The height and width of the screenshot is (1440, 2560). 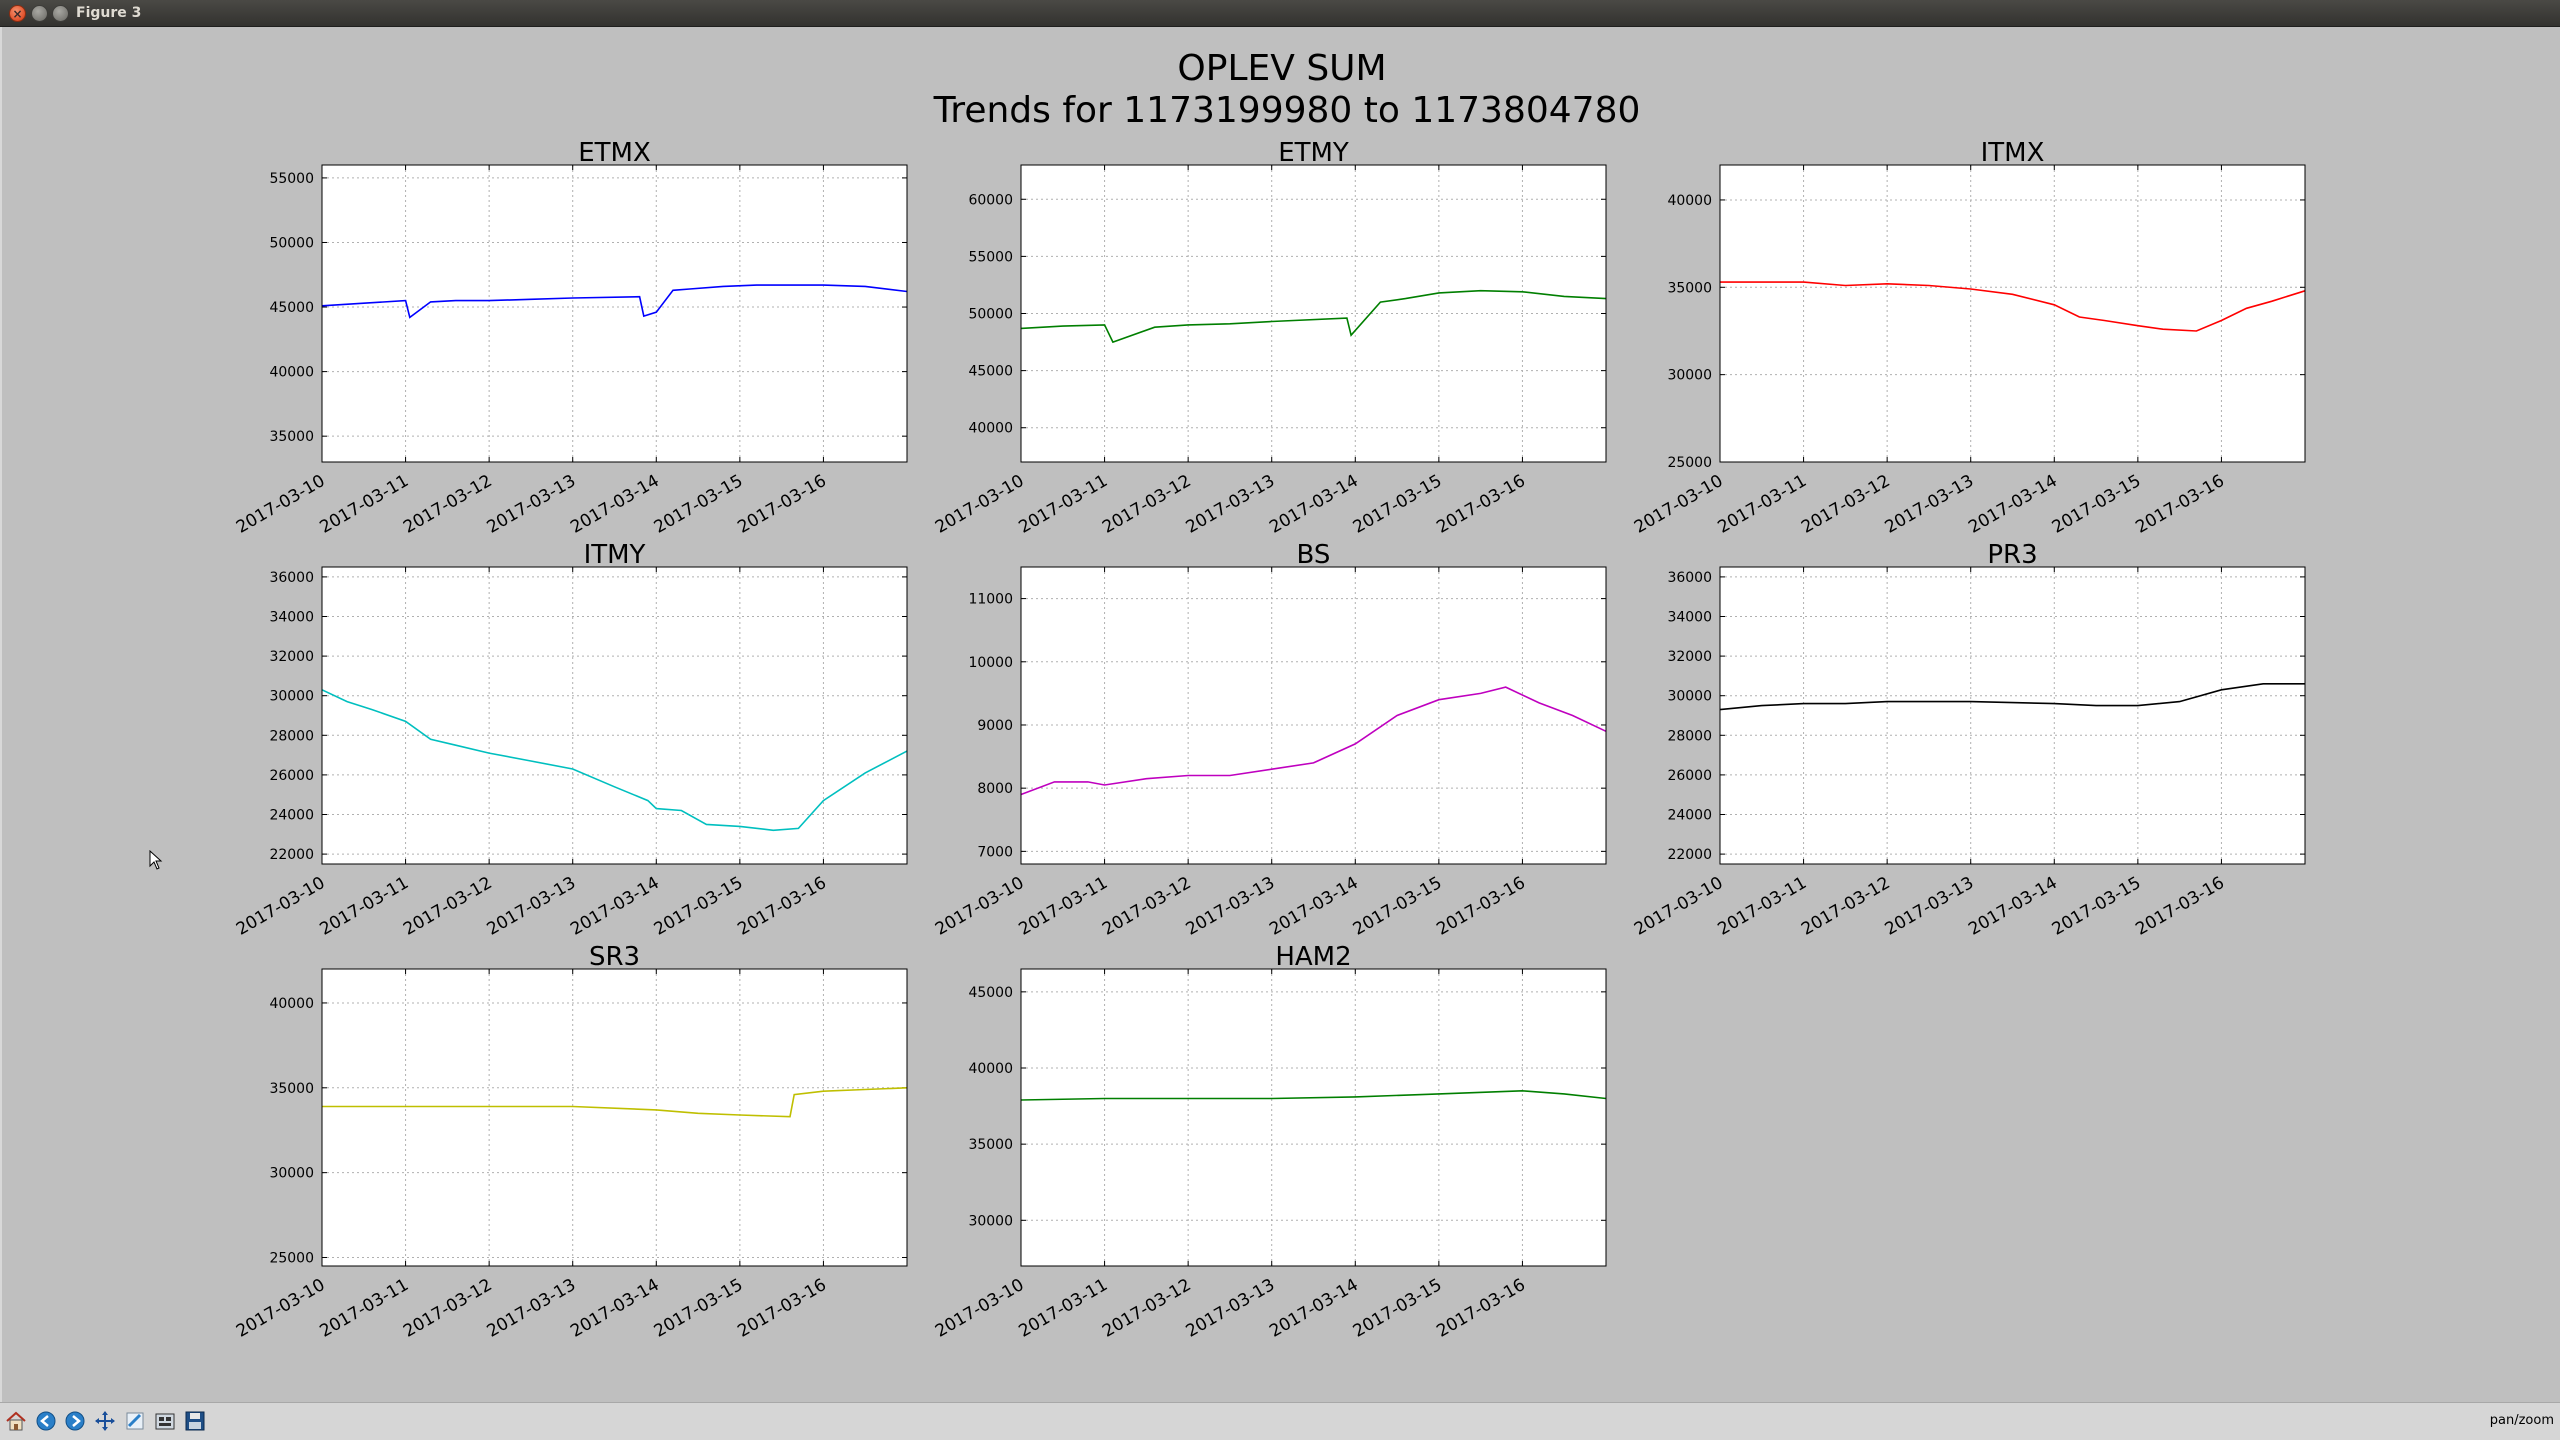 I want to click on toolbar-status-text: pan/zoom, so click(x=2521, y=1420).